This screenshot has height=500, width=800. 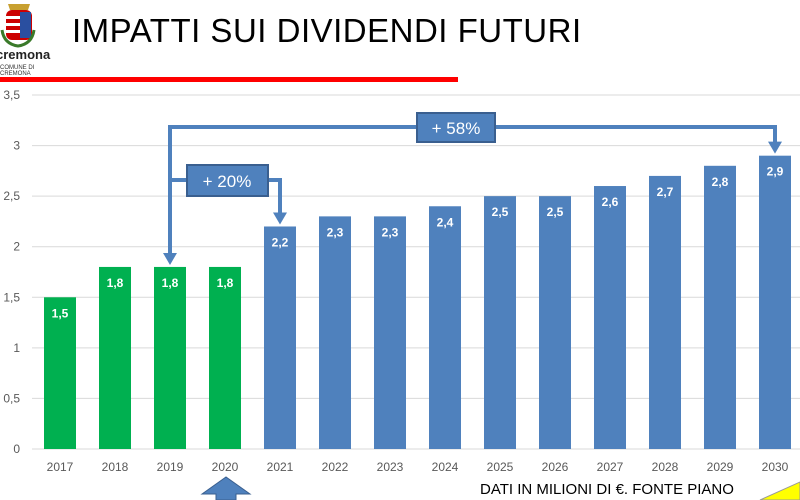 What do you see at coordinates (226, 488) in the screenshot?
I see `up-arrow-icon` at bounding box center [226, 488].